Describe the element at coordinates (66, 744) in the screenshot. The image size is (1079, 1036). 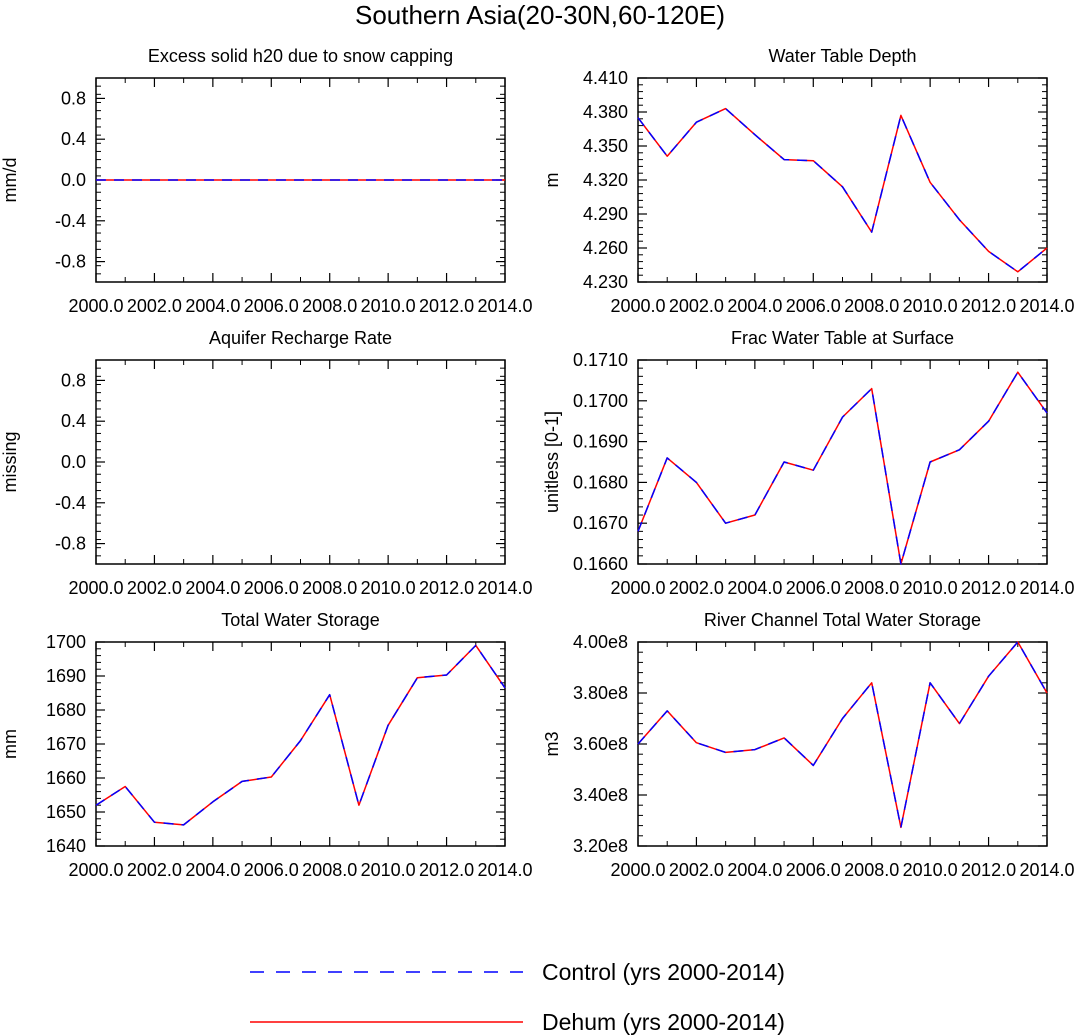
I see `y-tick-label: 1670` at that location.